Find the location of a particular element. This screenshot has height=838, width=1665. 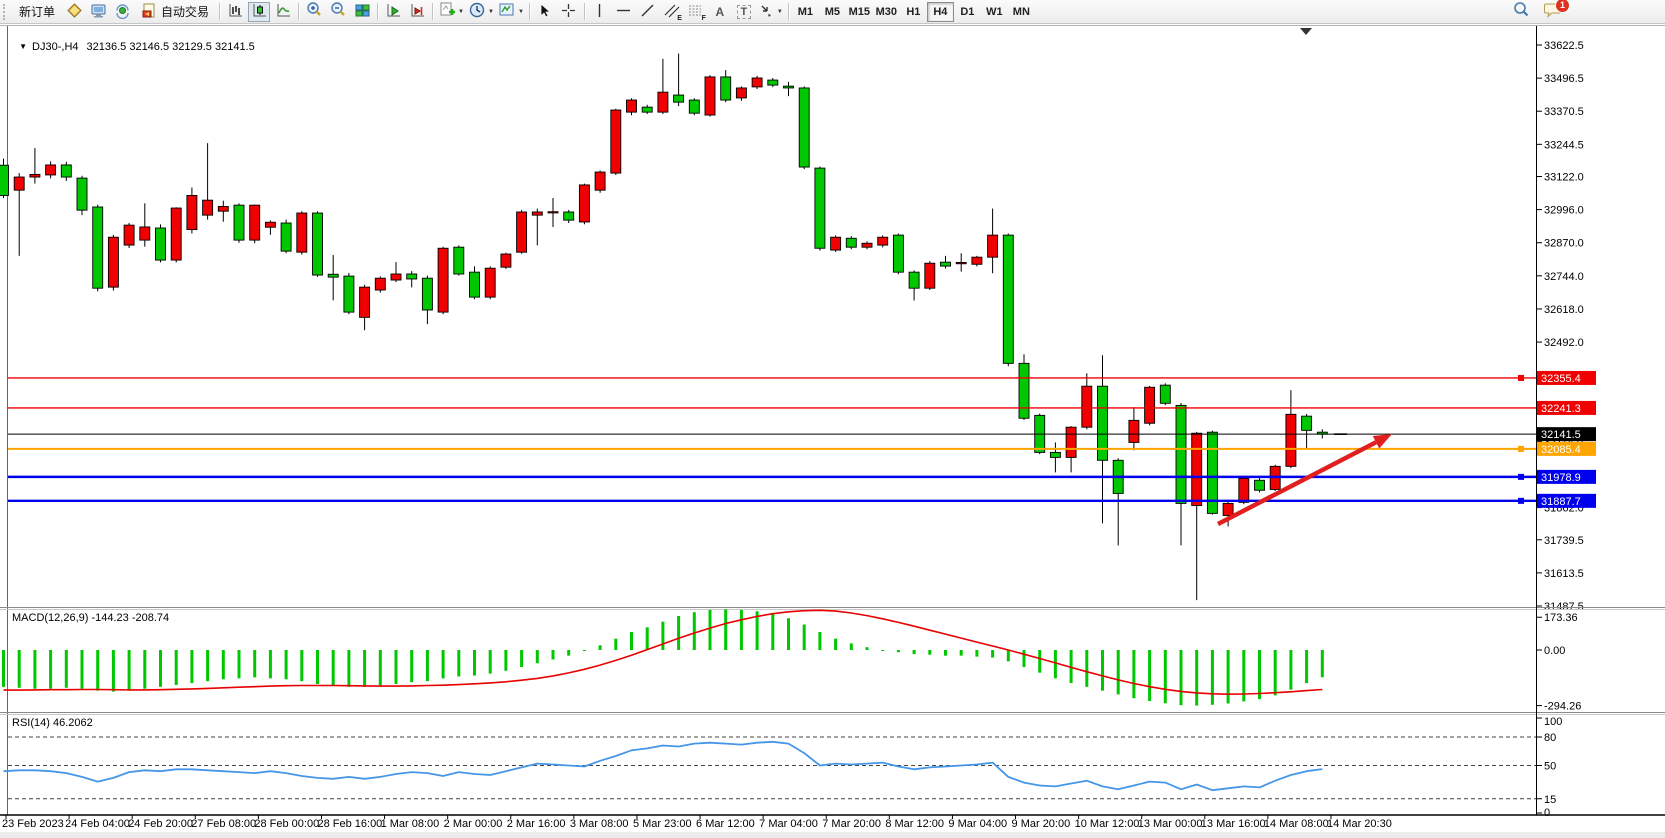

zoom-out-icon is located at coordinates (338, 11).